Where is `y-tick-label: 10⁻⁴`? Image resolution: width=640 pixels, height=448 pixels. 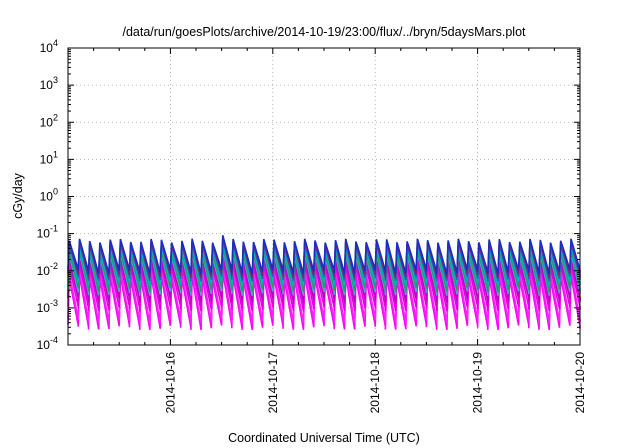 y-tick-label: 10⁻⁴ is located at coordinates (47, 343).